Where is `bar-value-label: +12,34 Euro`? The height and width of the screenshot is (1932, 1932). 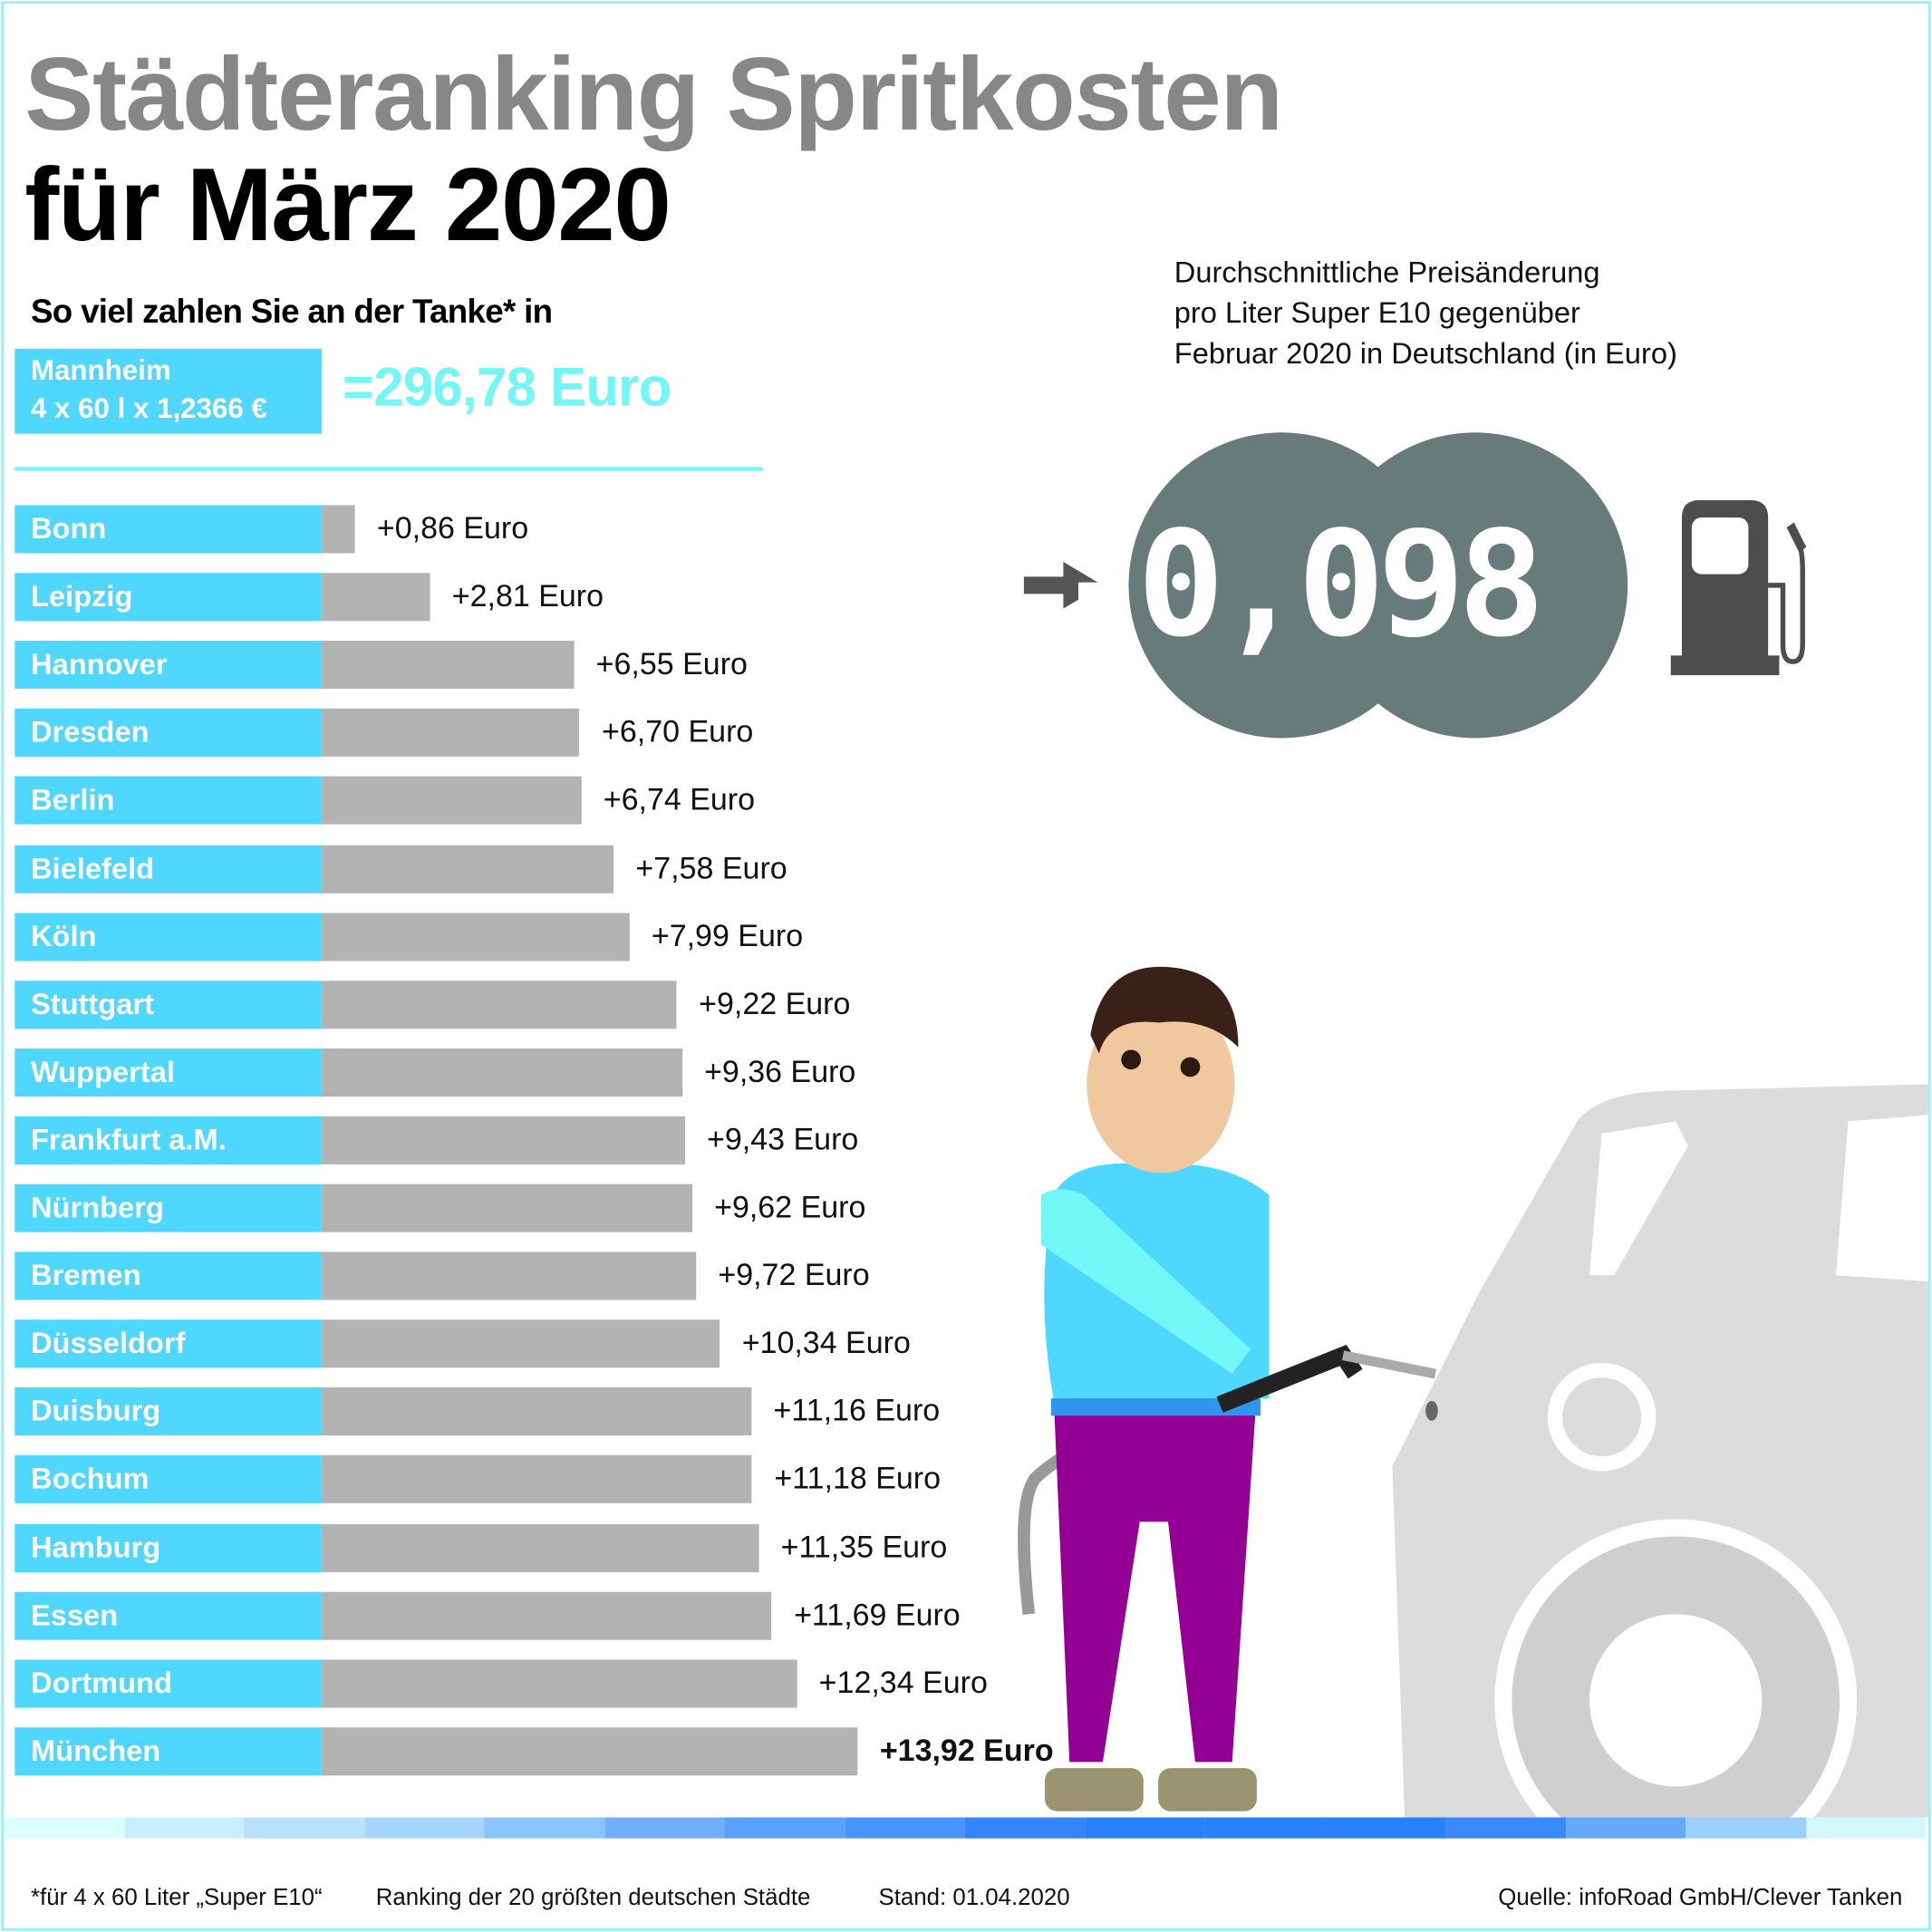
bar-value-label: +12,34 Euro is located at coordinates (903, 1682).